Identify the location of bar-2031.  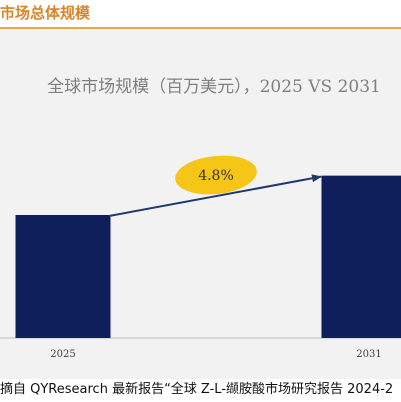
(361, 256).